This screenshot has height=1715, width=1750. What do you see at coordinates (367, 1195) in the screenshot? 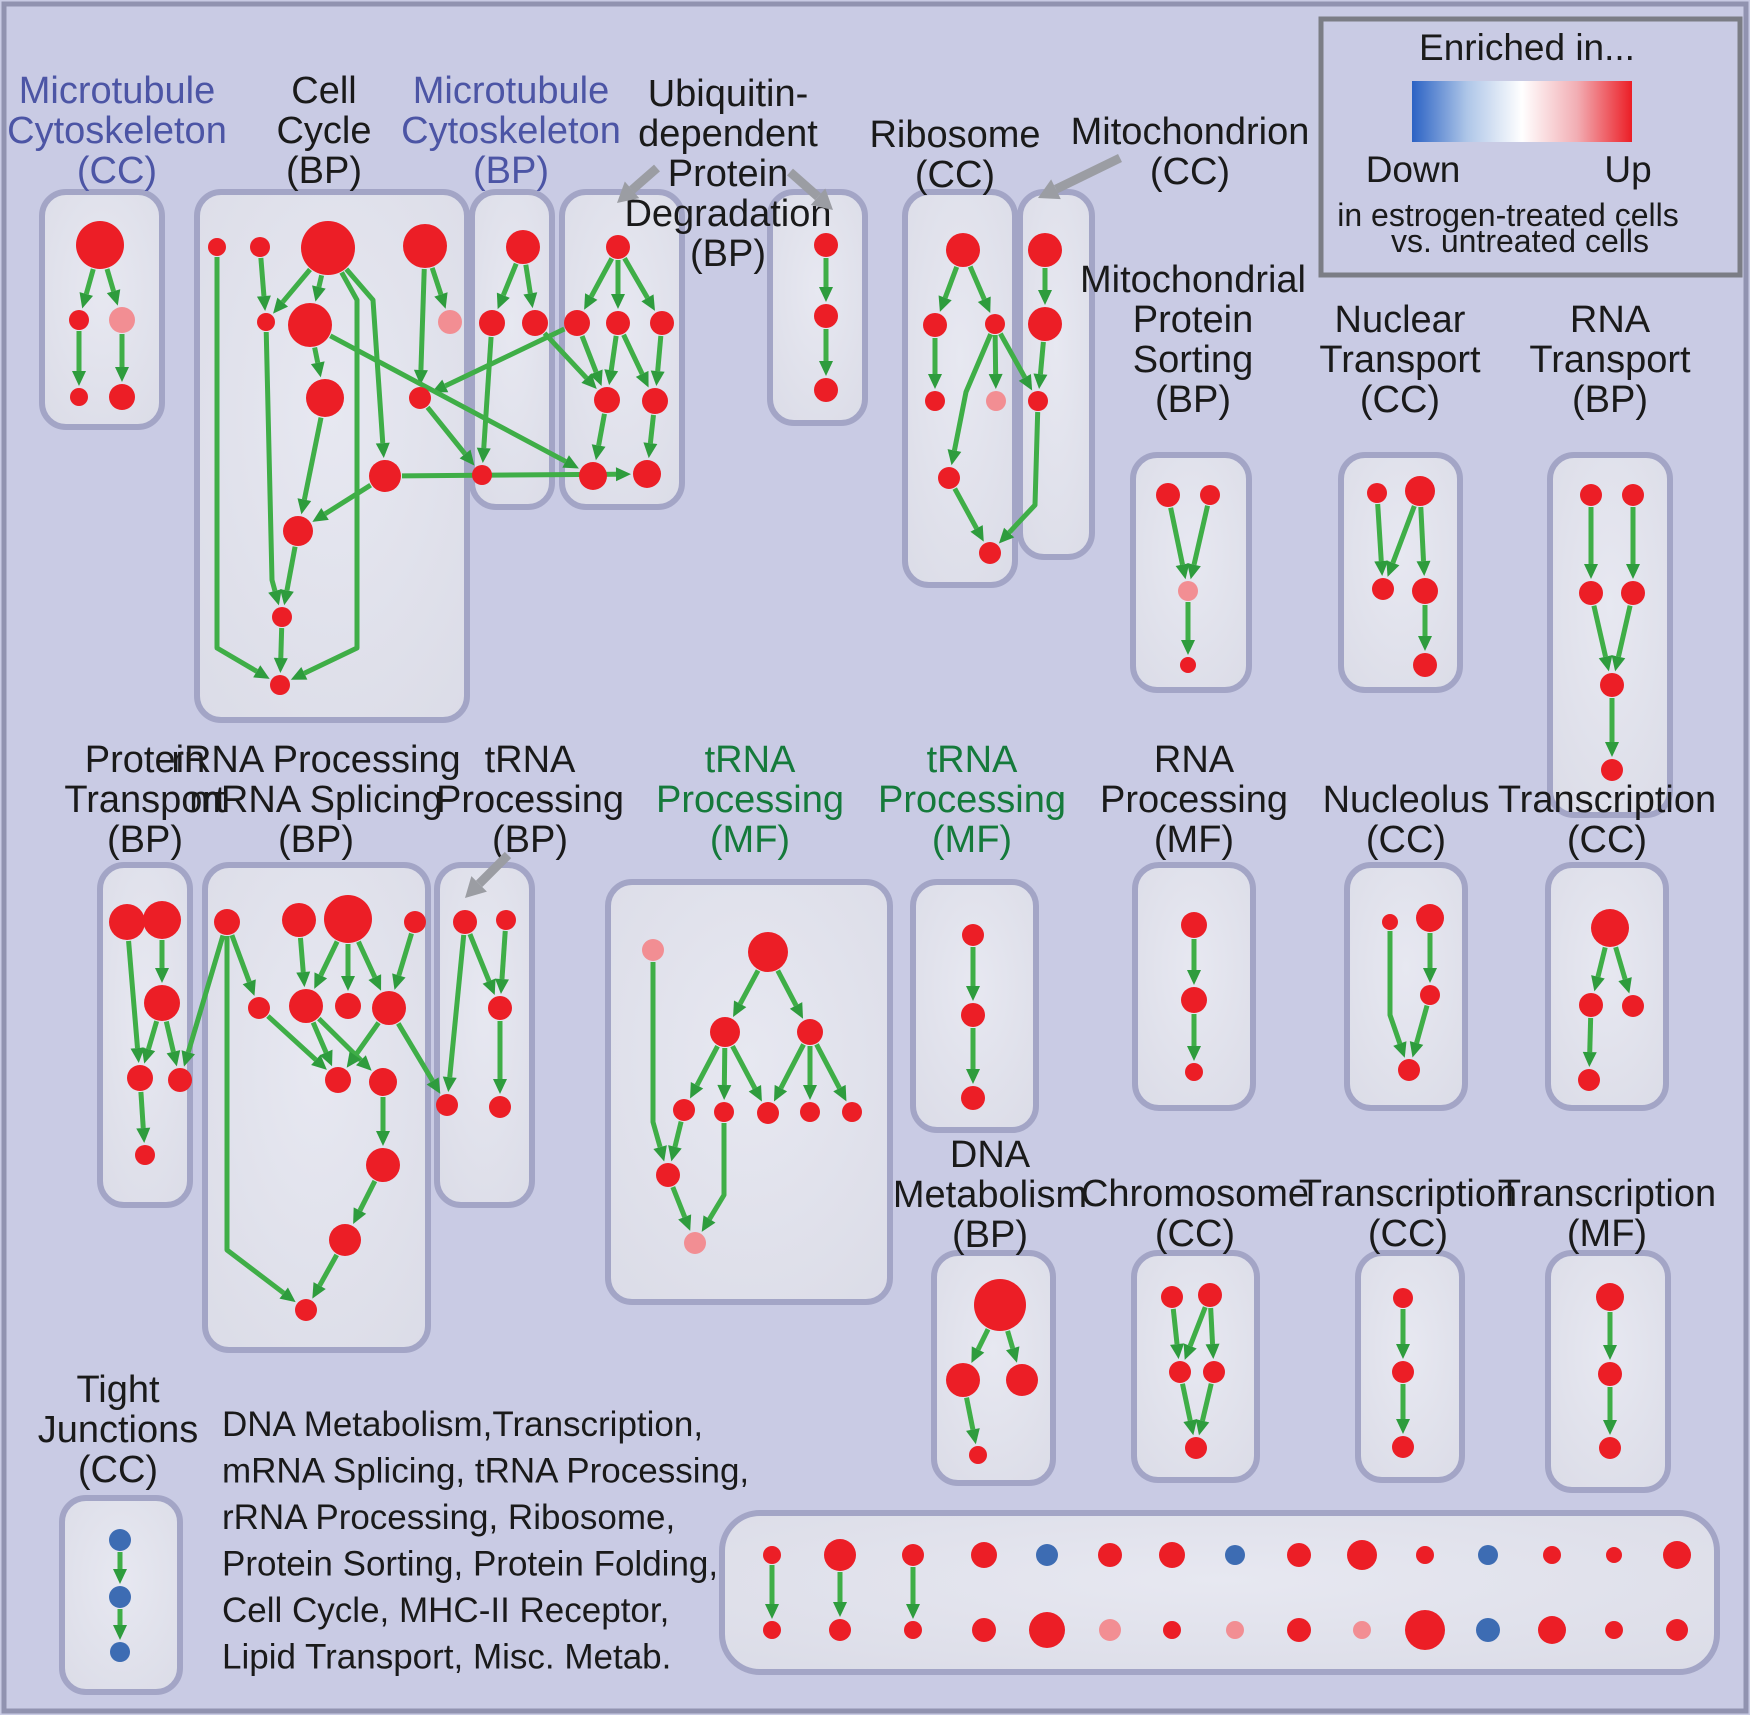
I see `edge-rrna-processing-mrna-splicing-12-shaft` at bounding box center [367, 1195].